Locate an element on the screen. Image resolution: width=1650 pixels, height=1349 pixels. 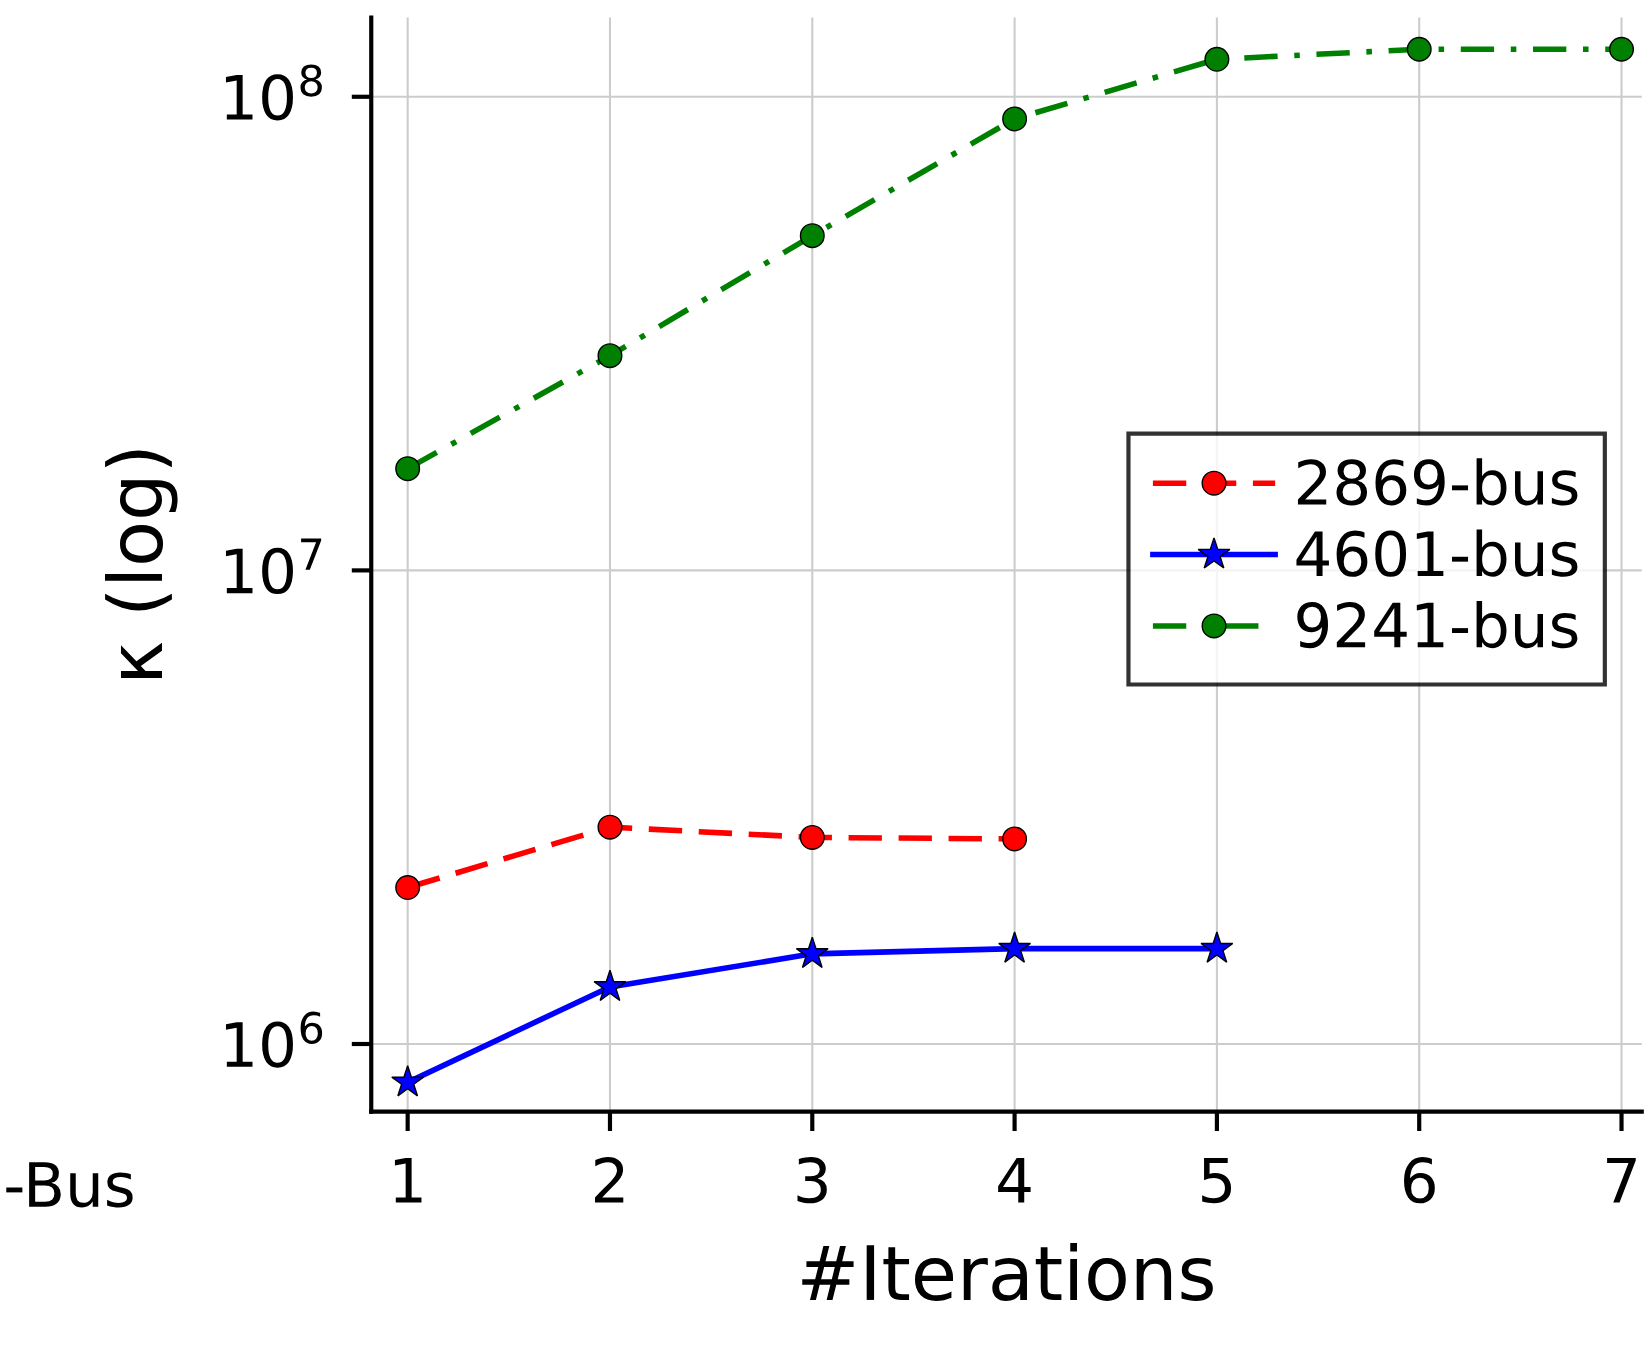
x-tick-label: 3 is located at coordinates (812, 1180).